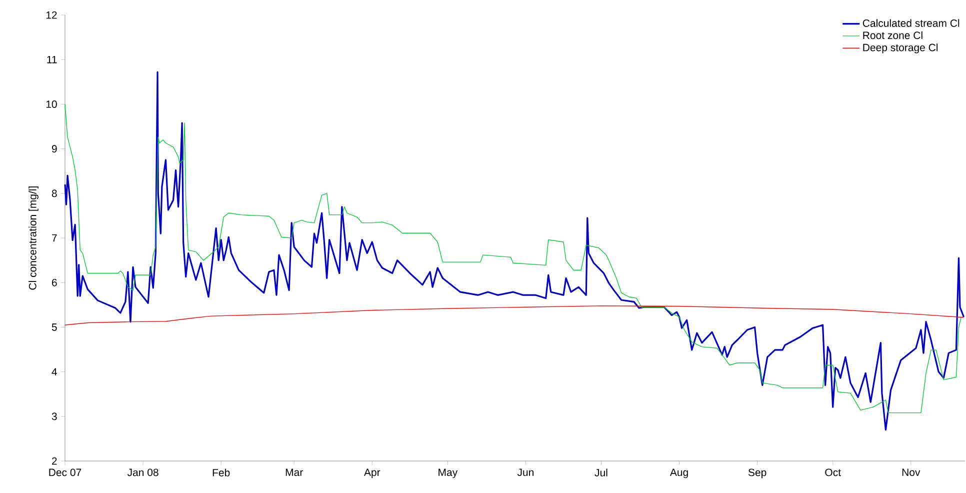  I want to click on x-tick-label: Dec 07, so click(65, 472).